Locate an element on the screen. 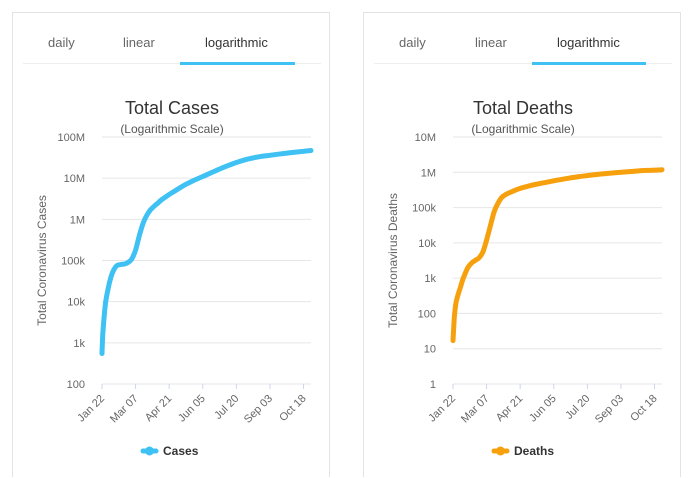  legend-label: Deaths is located at coordinates (534, 451).